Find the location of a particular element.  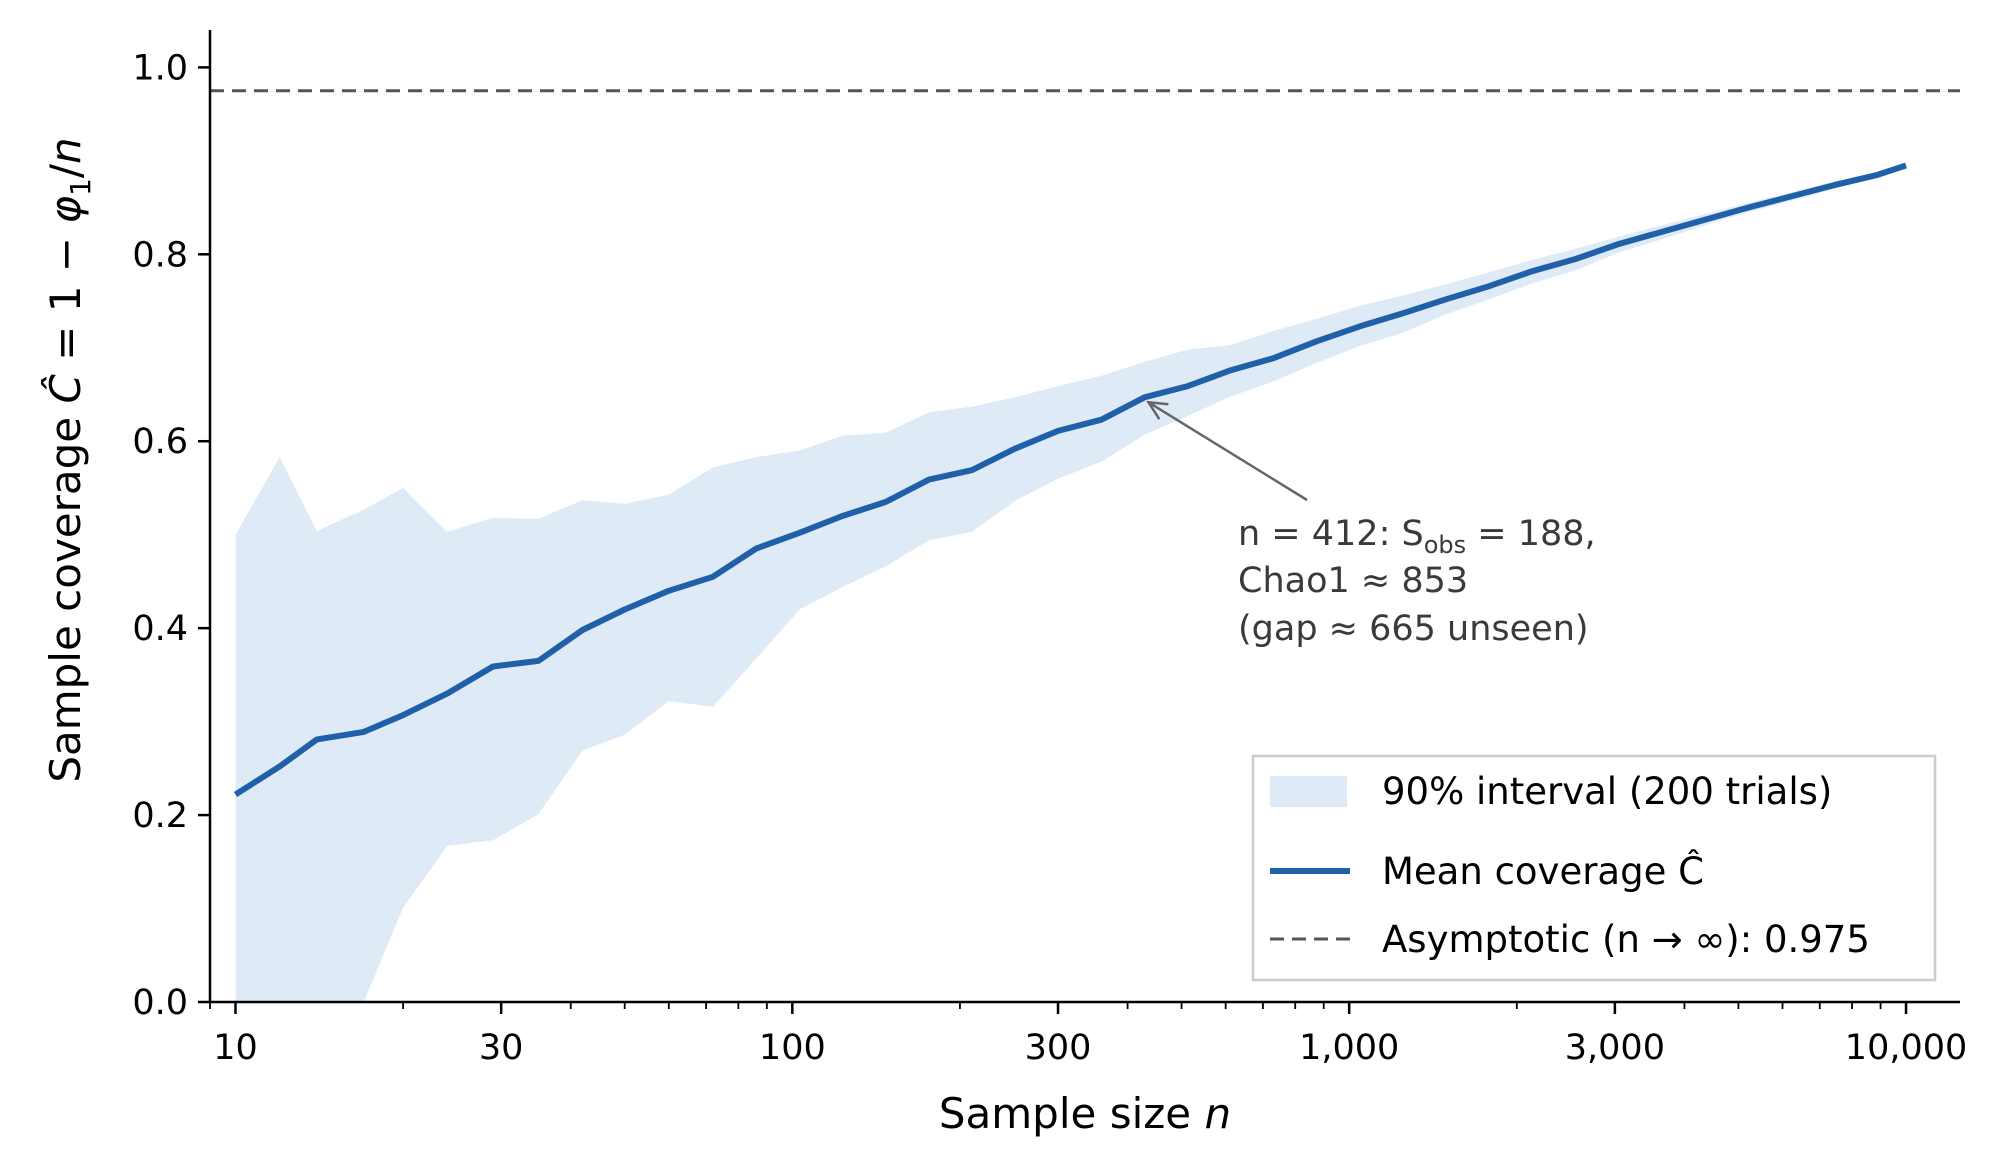

y-tick-label: 0.6 is located at coordinates (160, 442).